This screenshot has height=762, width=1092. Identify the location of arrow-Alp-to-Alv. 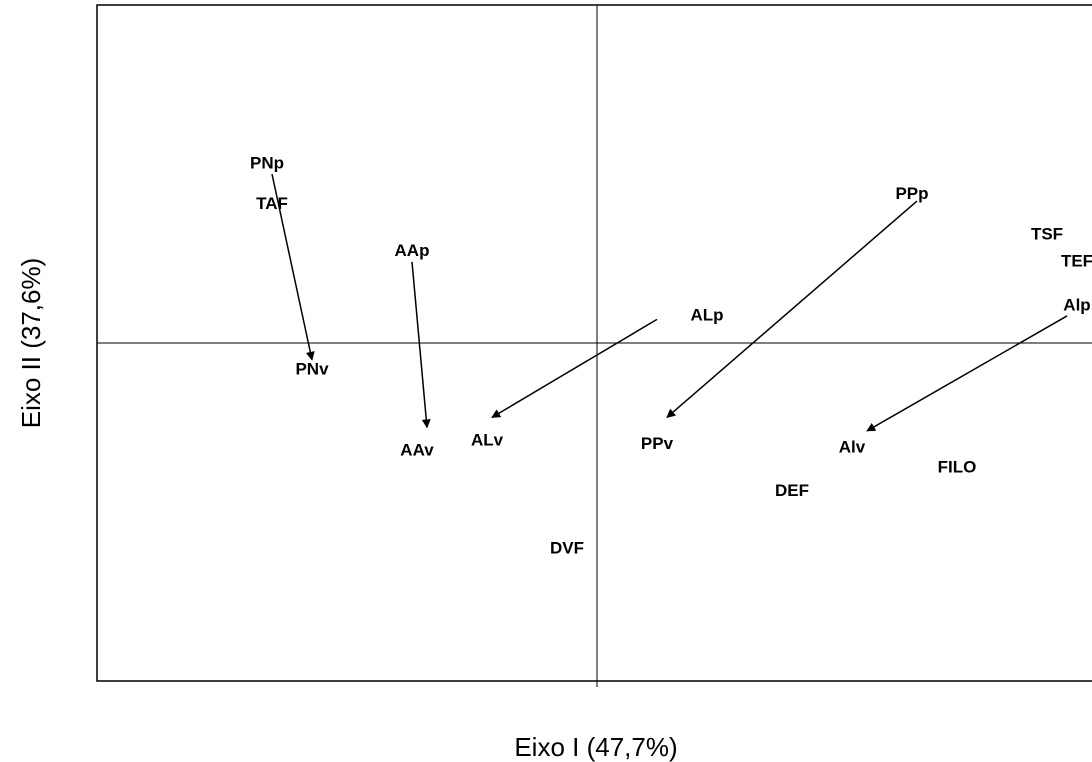
(967, 373).